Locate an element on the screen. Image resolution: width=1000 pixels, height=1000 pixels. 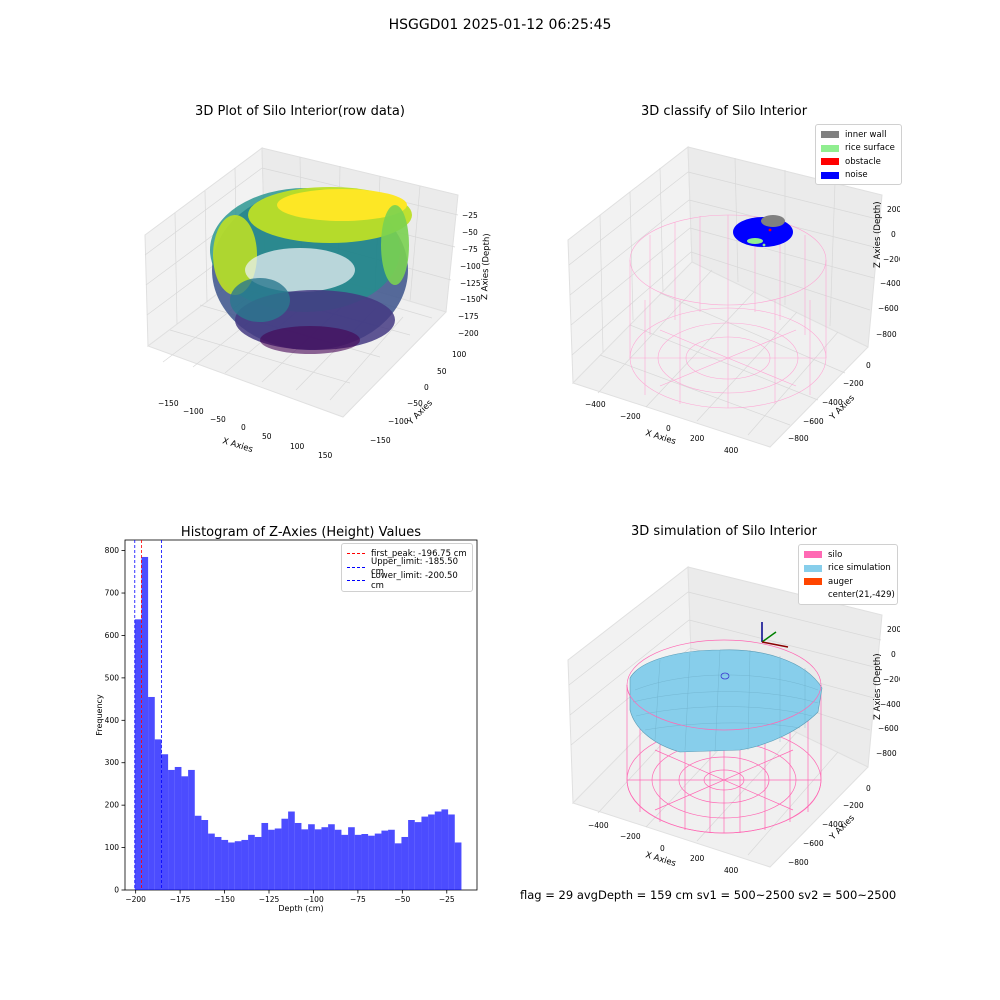
raw-xtick: 150 is located at coordinates (325, 455).